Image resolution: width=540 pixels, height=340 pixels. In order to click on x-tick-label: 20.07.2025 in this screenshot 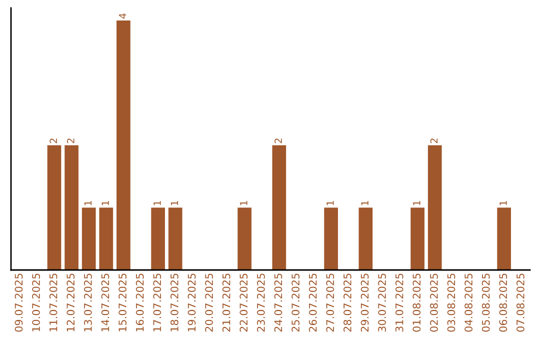, I will do `click(209, 303)`.